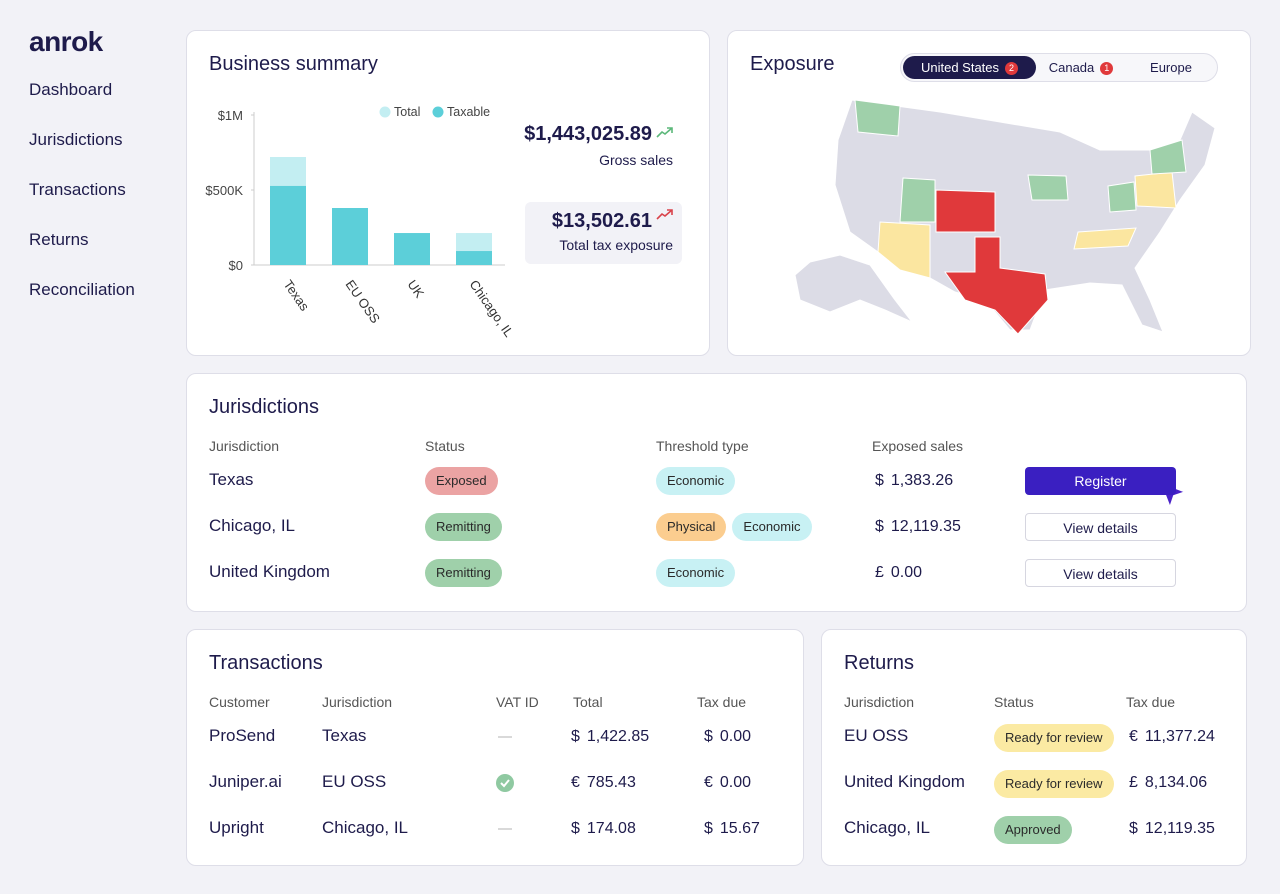 The image size is (1280, 894). Describe the element at coordinates (1012, 68) in the screenshot. I see `tab-badge: 2` at that location.